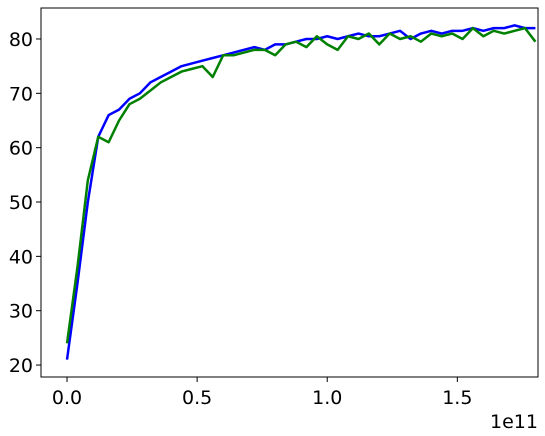  I want to click on y-tick-label: 50, so click(21, 203).